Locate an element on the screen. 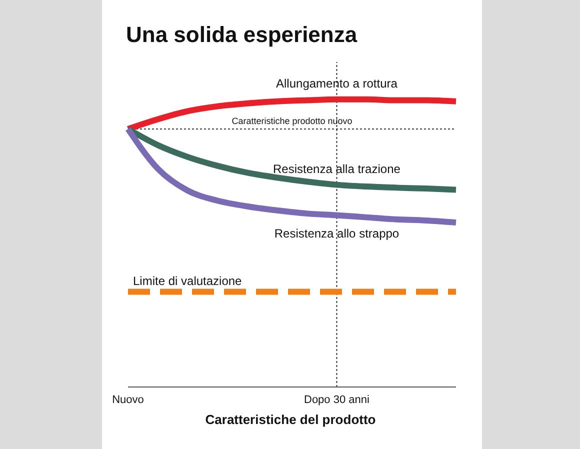 The width and height of the screenshot is (580, 449). x-tick-label: Nuovo is located at coordinates (128, 400).